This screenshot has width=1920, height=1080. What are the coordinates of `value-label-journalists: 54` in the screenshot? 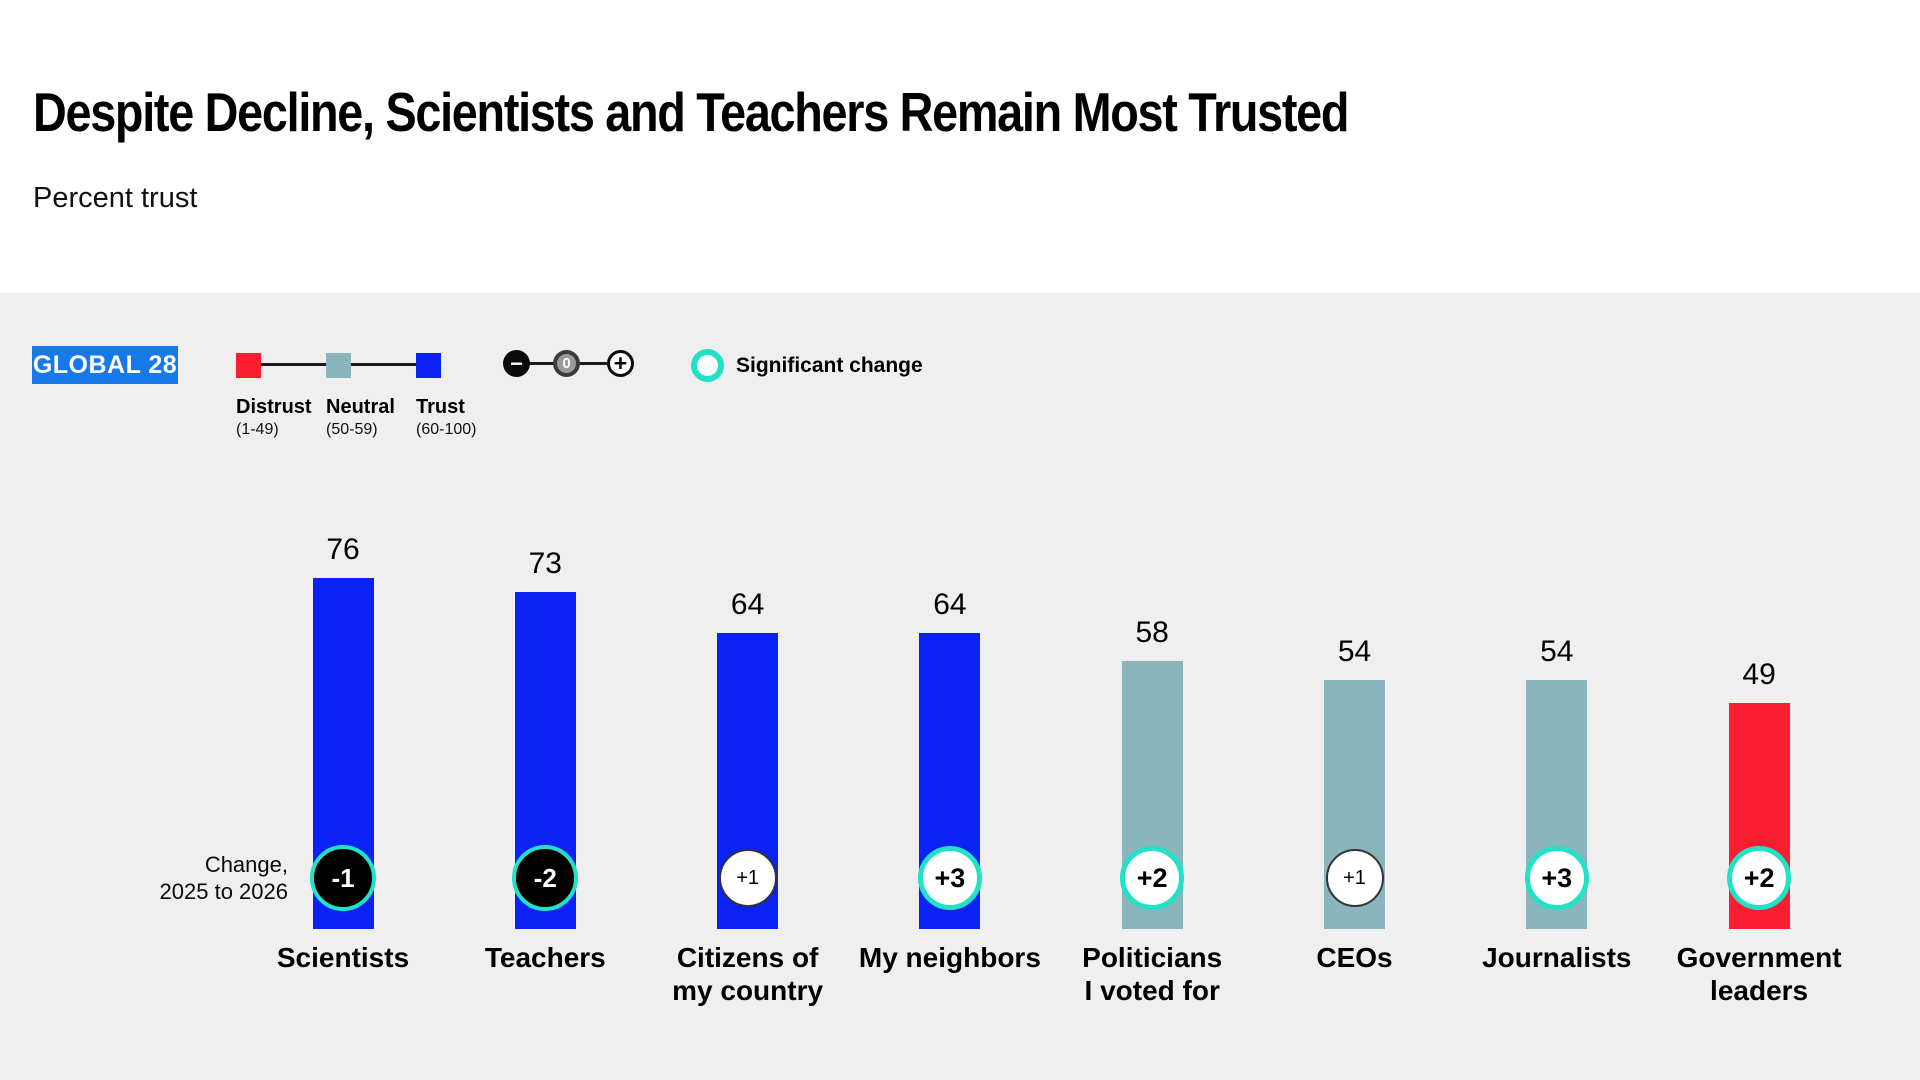 It's located at (1557, 651).